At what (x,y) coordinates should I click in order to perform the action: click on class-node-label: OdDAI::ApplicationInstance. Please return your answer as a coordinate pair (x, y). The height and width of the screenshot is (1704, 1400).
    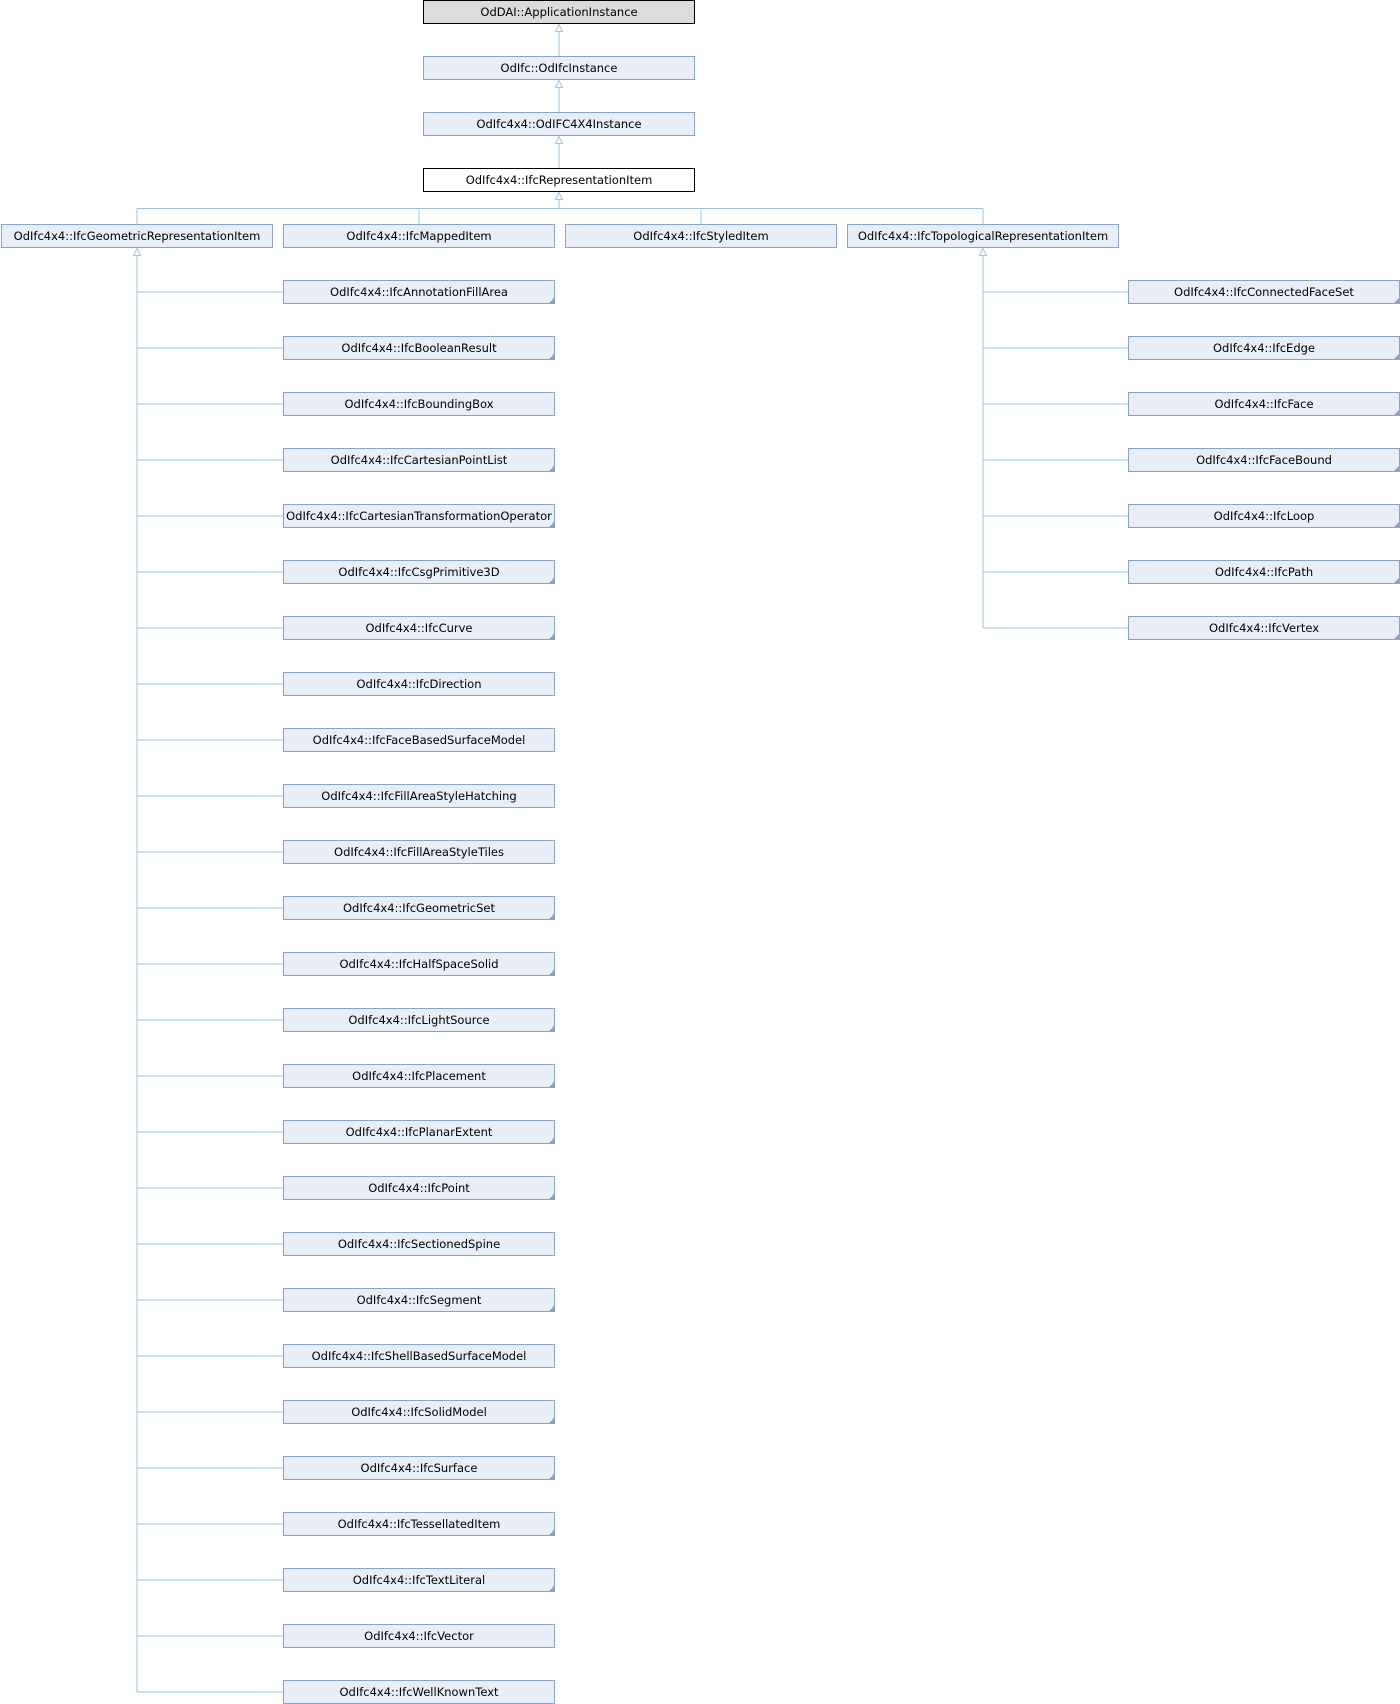
    Looking at the image, I should click on (558, 12).